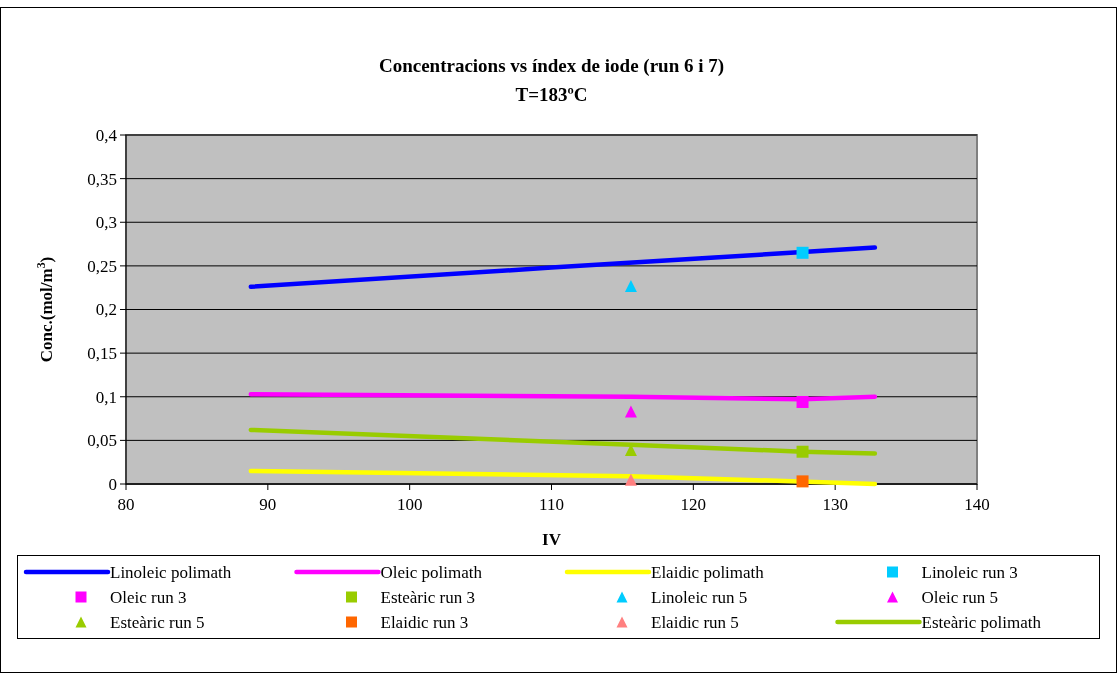  Describe the element at coordinates (552, 539) in the screenshot. I see `x-axis-title: IV` at that location.